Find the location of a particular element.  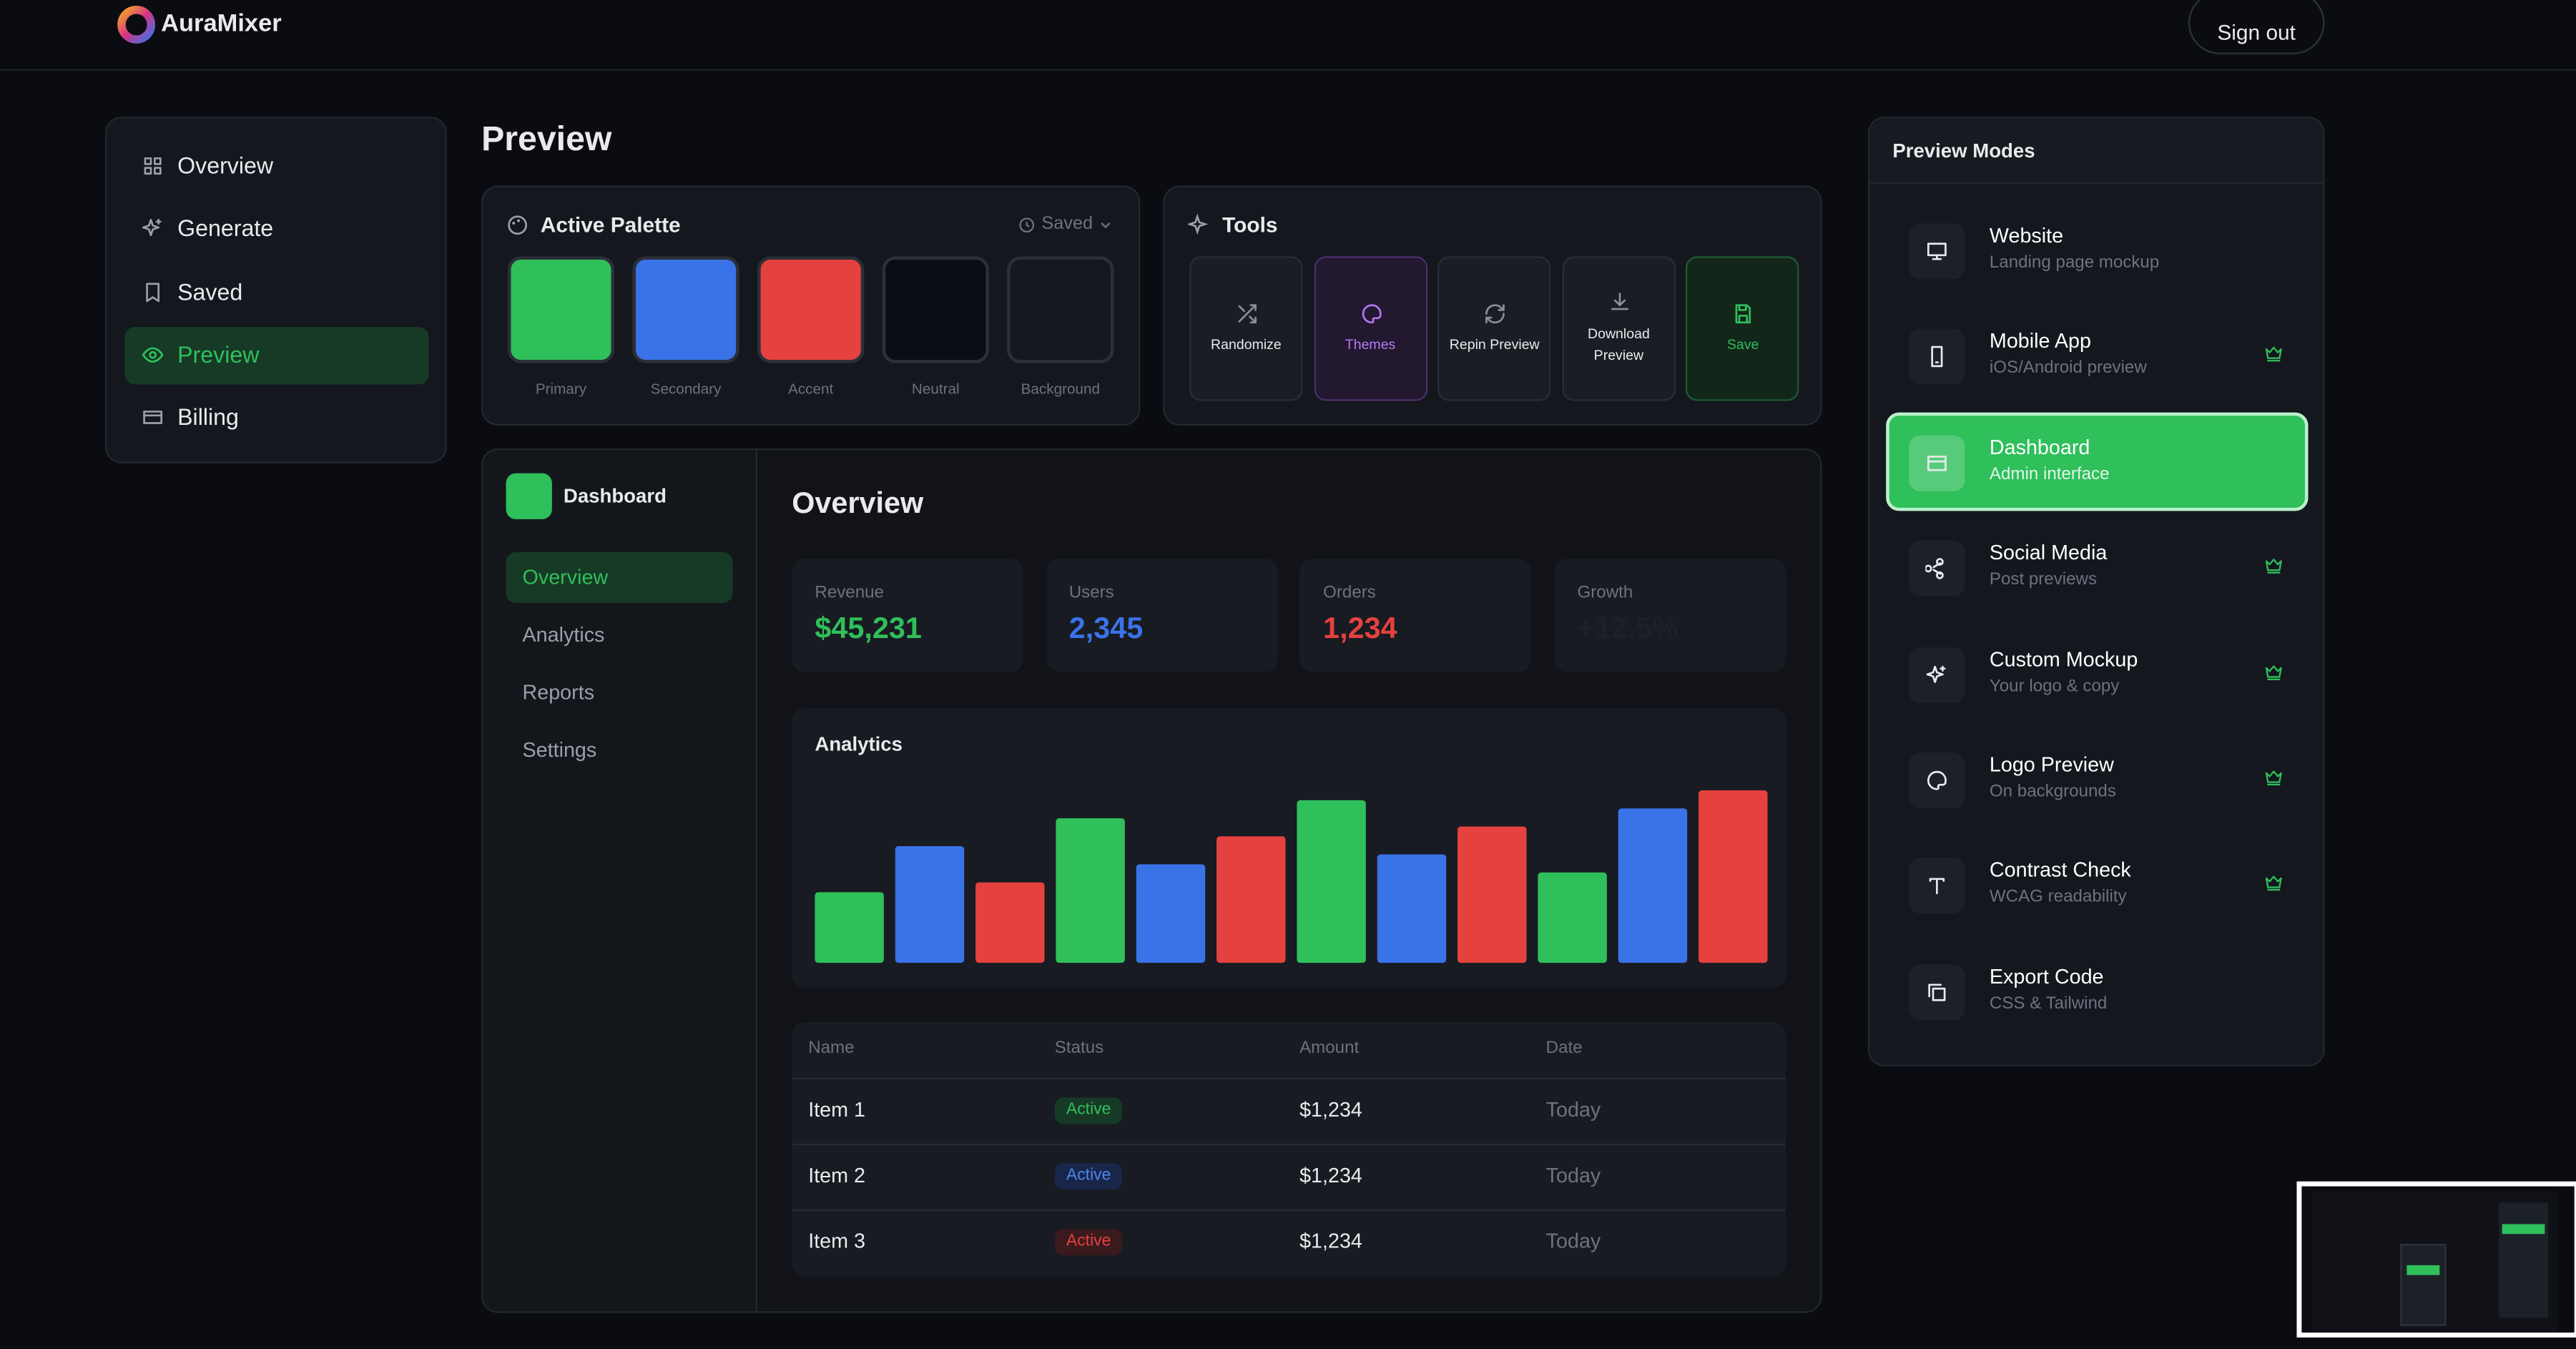

nav-label: Billing is located at coordinates (208, 417).